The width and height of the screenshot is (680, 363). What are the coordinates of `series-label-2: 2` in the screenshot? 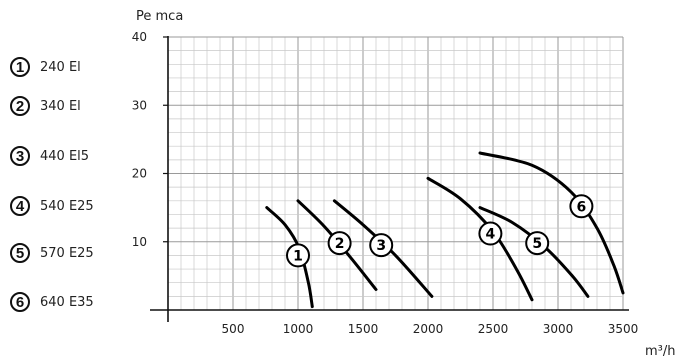 It's located at (340, 244).